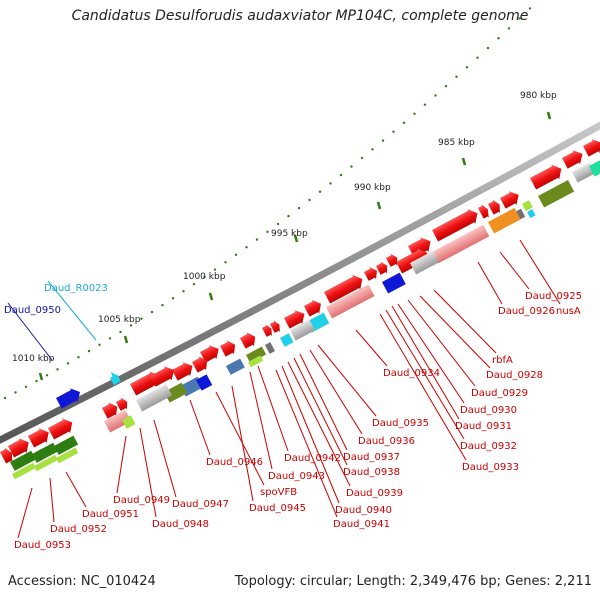 The height and width of the screenshot is (600, 600). I want to click on gene-label: Daud_0928, so click(514, 375).